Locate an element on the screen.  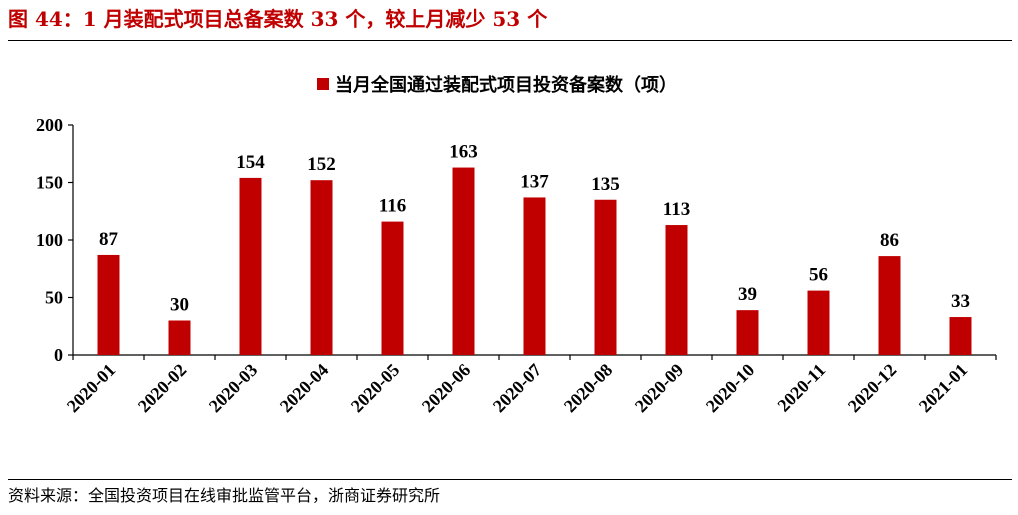
x-tick-label: 2020-01 is located at coordinates (91, 388).